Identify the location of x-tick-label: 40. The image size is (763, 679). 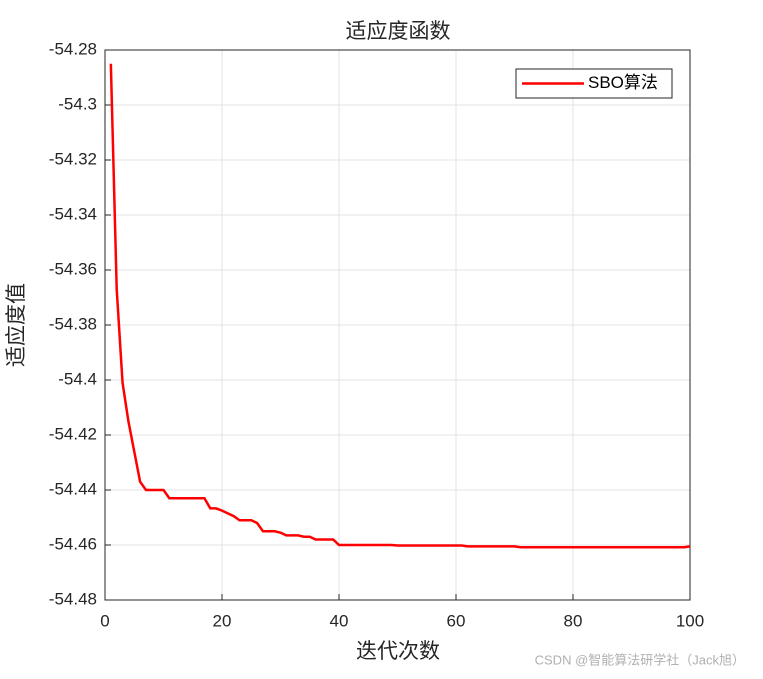
(339, 620).